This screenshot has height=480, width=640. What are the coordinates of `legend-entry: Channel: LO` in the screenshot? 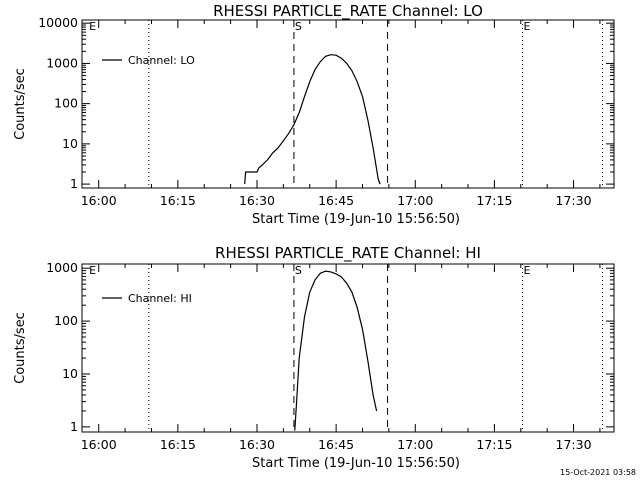 It's located at (161, 60).